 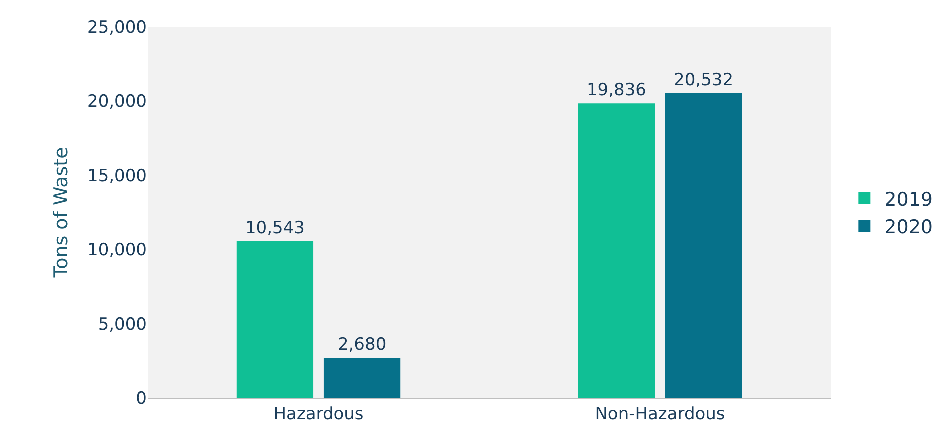 I want to click on legend-label: 2020, so click(x=909, y=227).